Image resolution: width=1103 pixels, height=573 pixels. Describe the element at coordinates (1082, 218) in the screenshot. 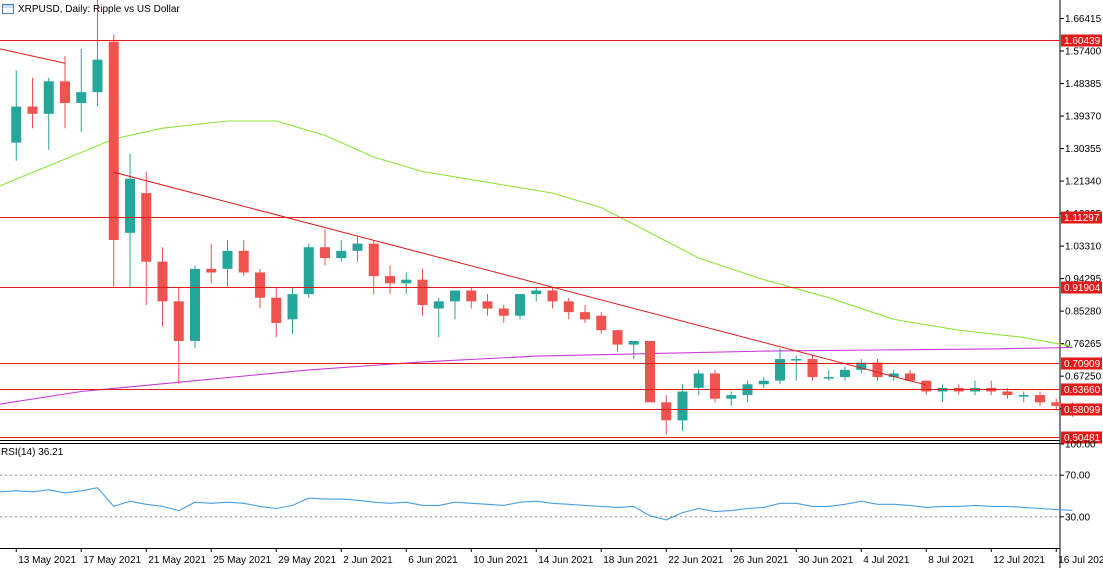

I see `level-price-label: 1.11297` at that location.